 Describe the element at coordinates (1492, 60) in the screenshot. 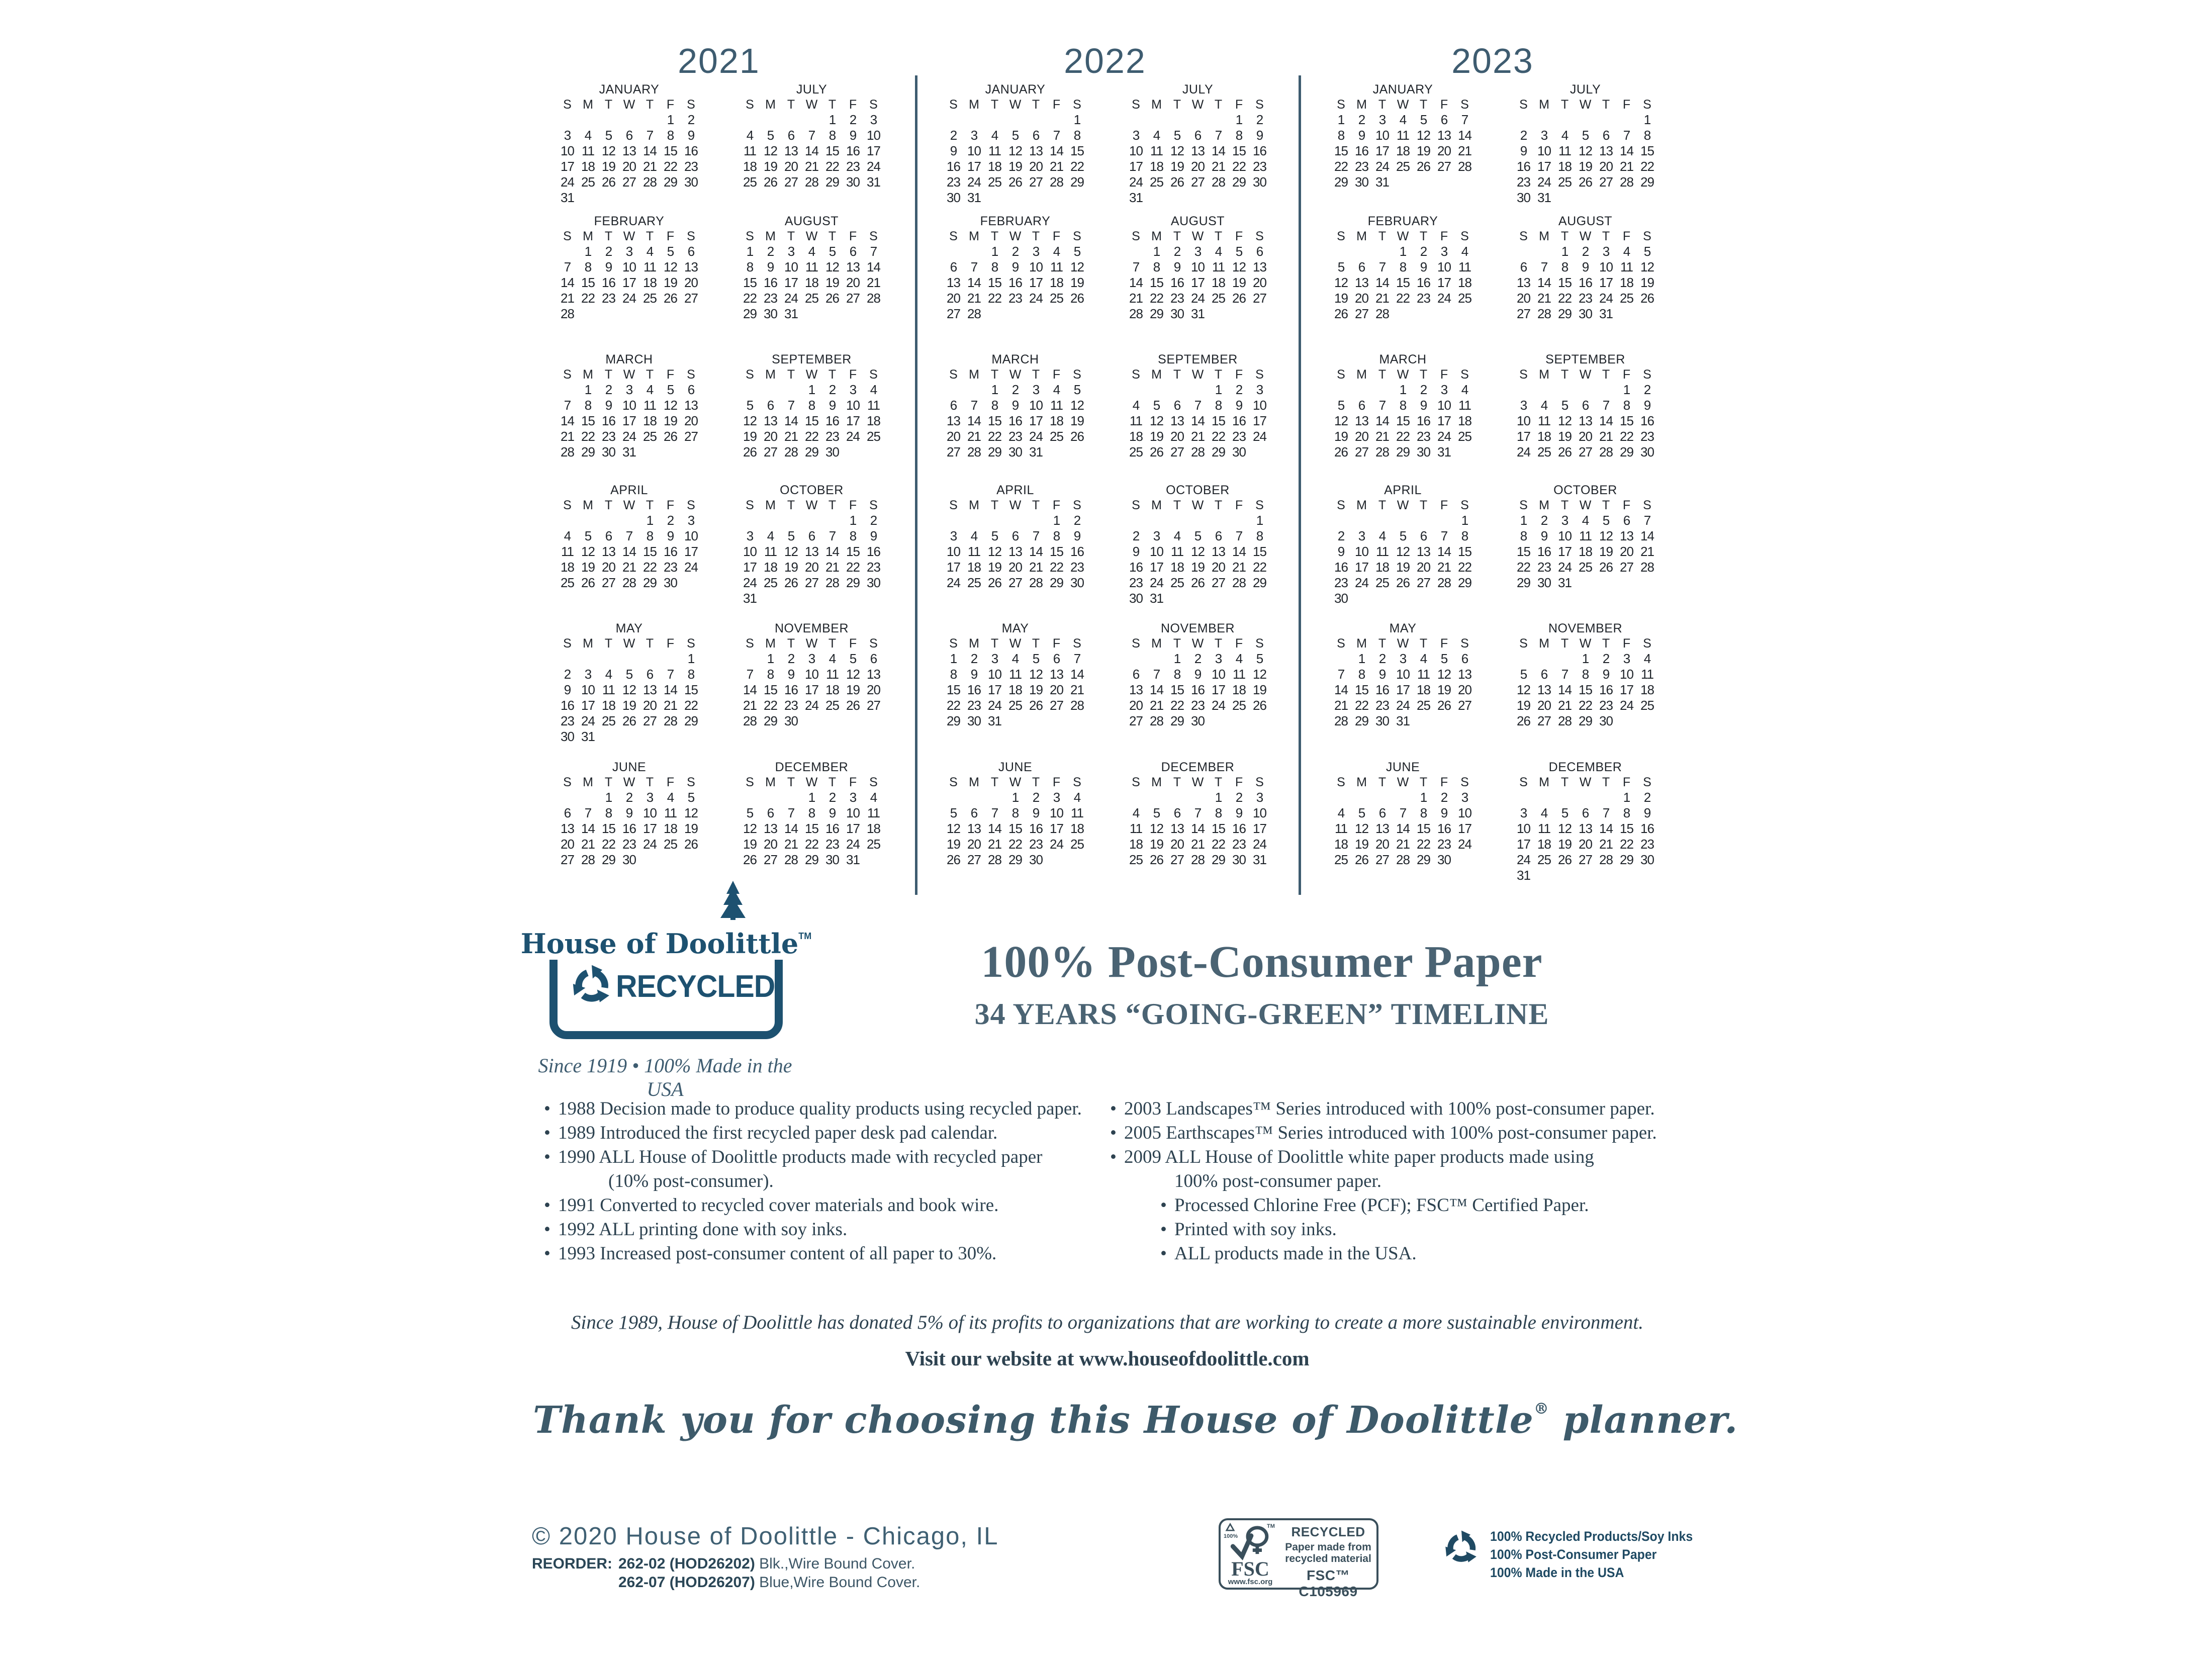

I see `year-title-2023: 2023` at that location.